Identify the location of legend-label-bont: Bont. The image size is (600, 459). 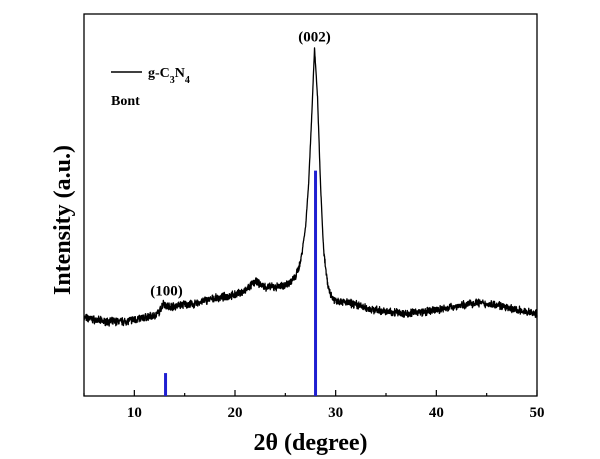
(125, 101).